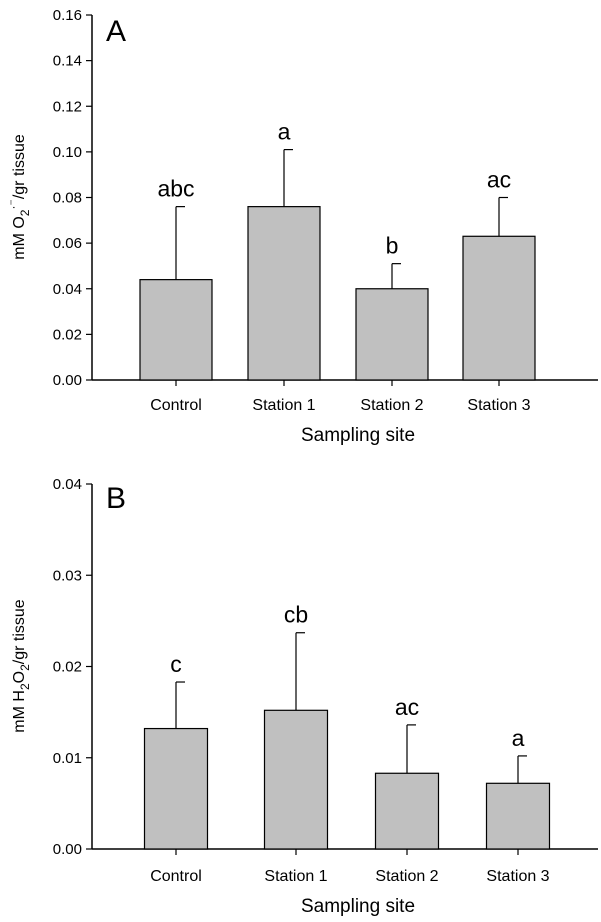 This screenshot has width=601, height=922. Describe the element at coordinates (19, 197) in the screenshot. I see `y-axis-title: mM O2·⁻/gr tissue` at that location.